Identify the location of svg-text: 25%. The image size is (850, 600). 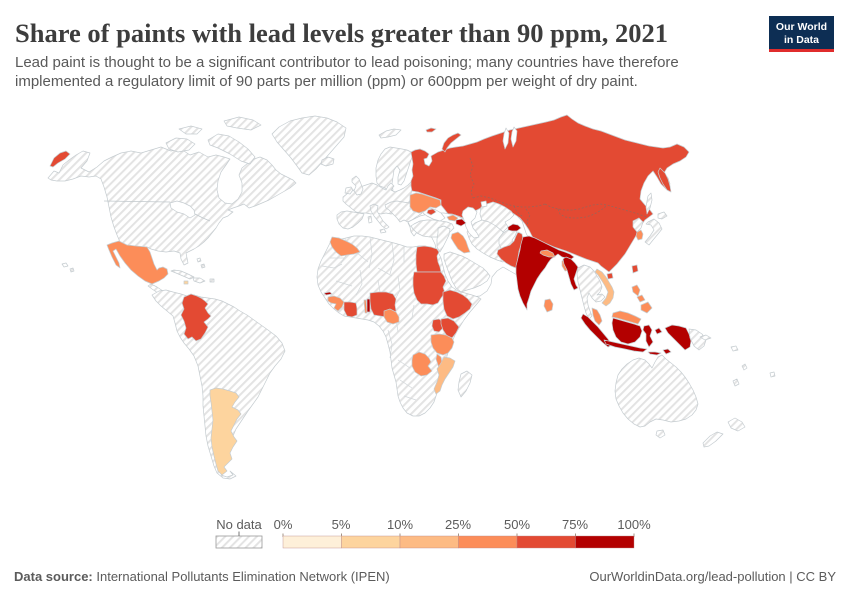
(458, 524).